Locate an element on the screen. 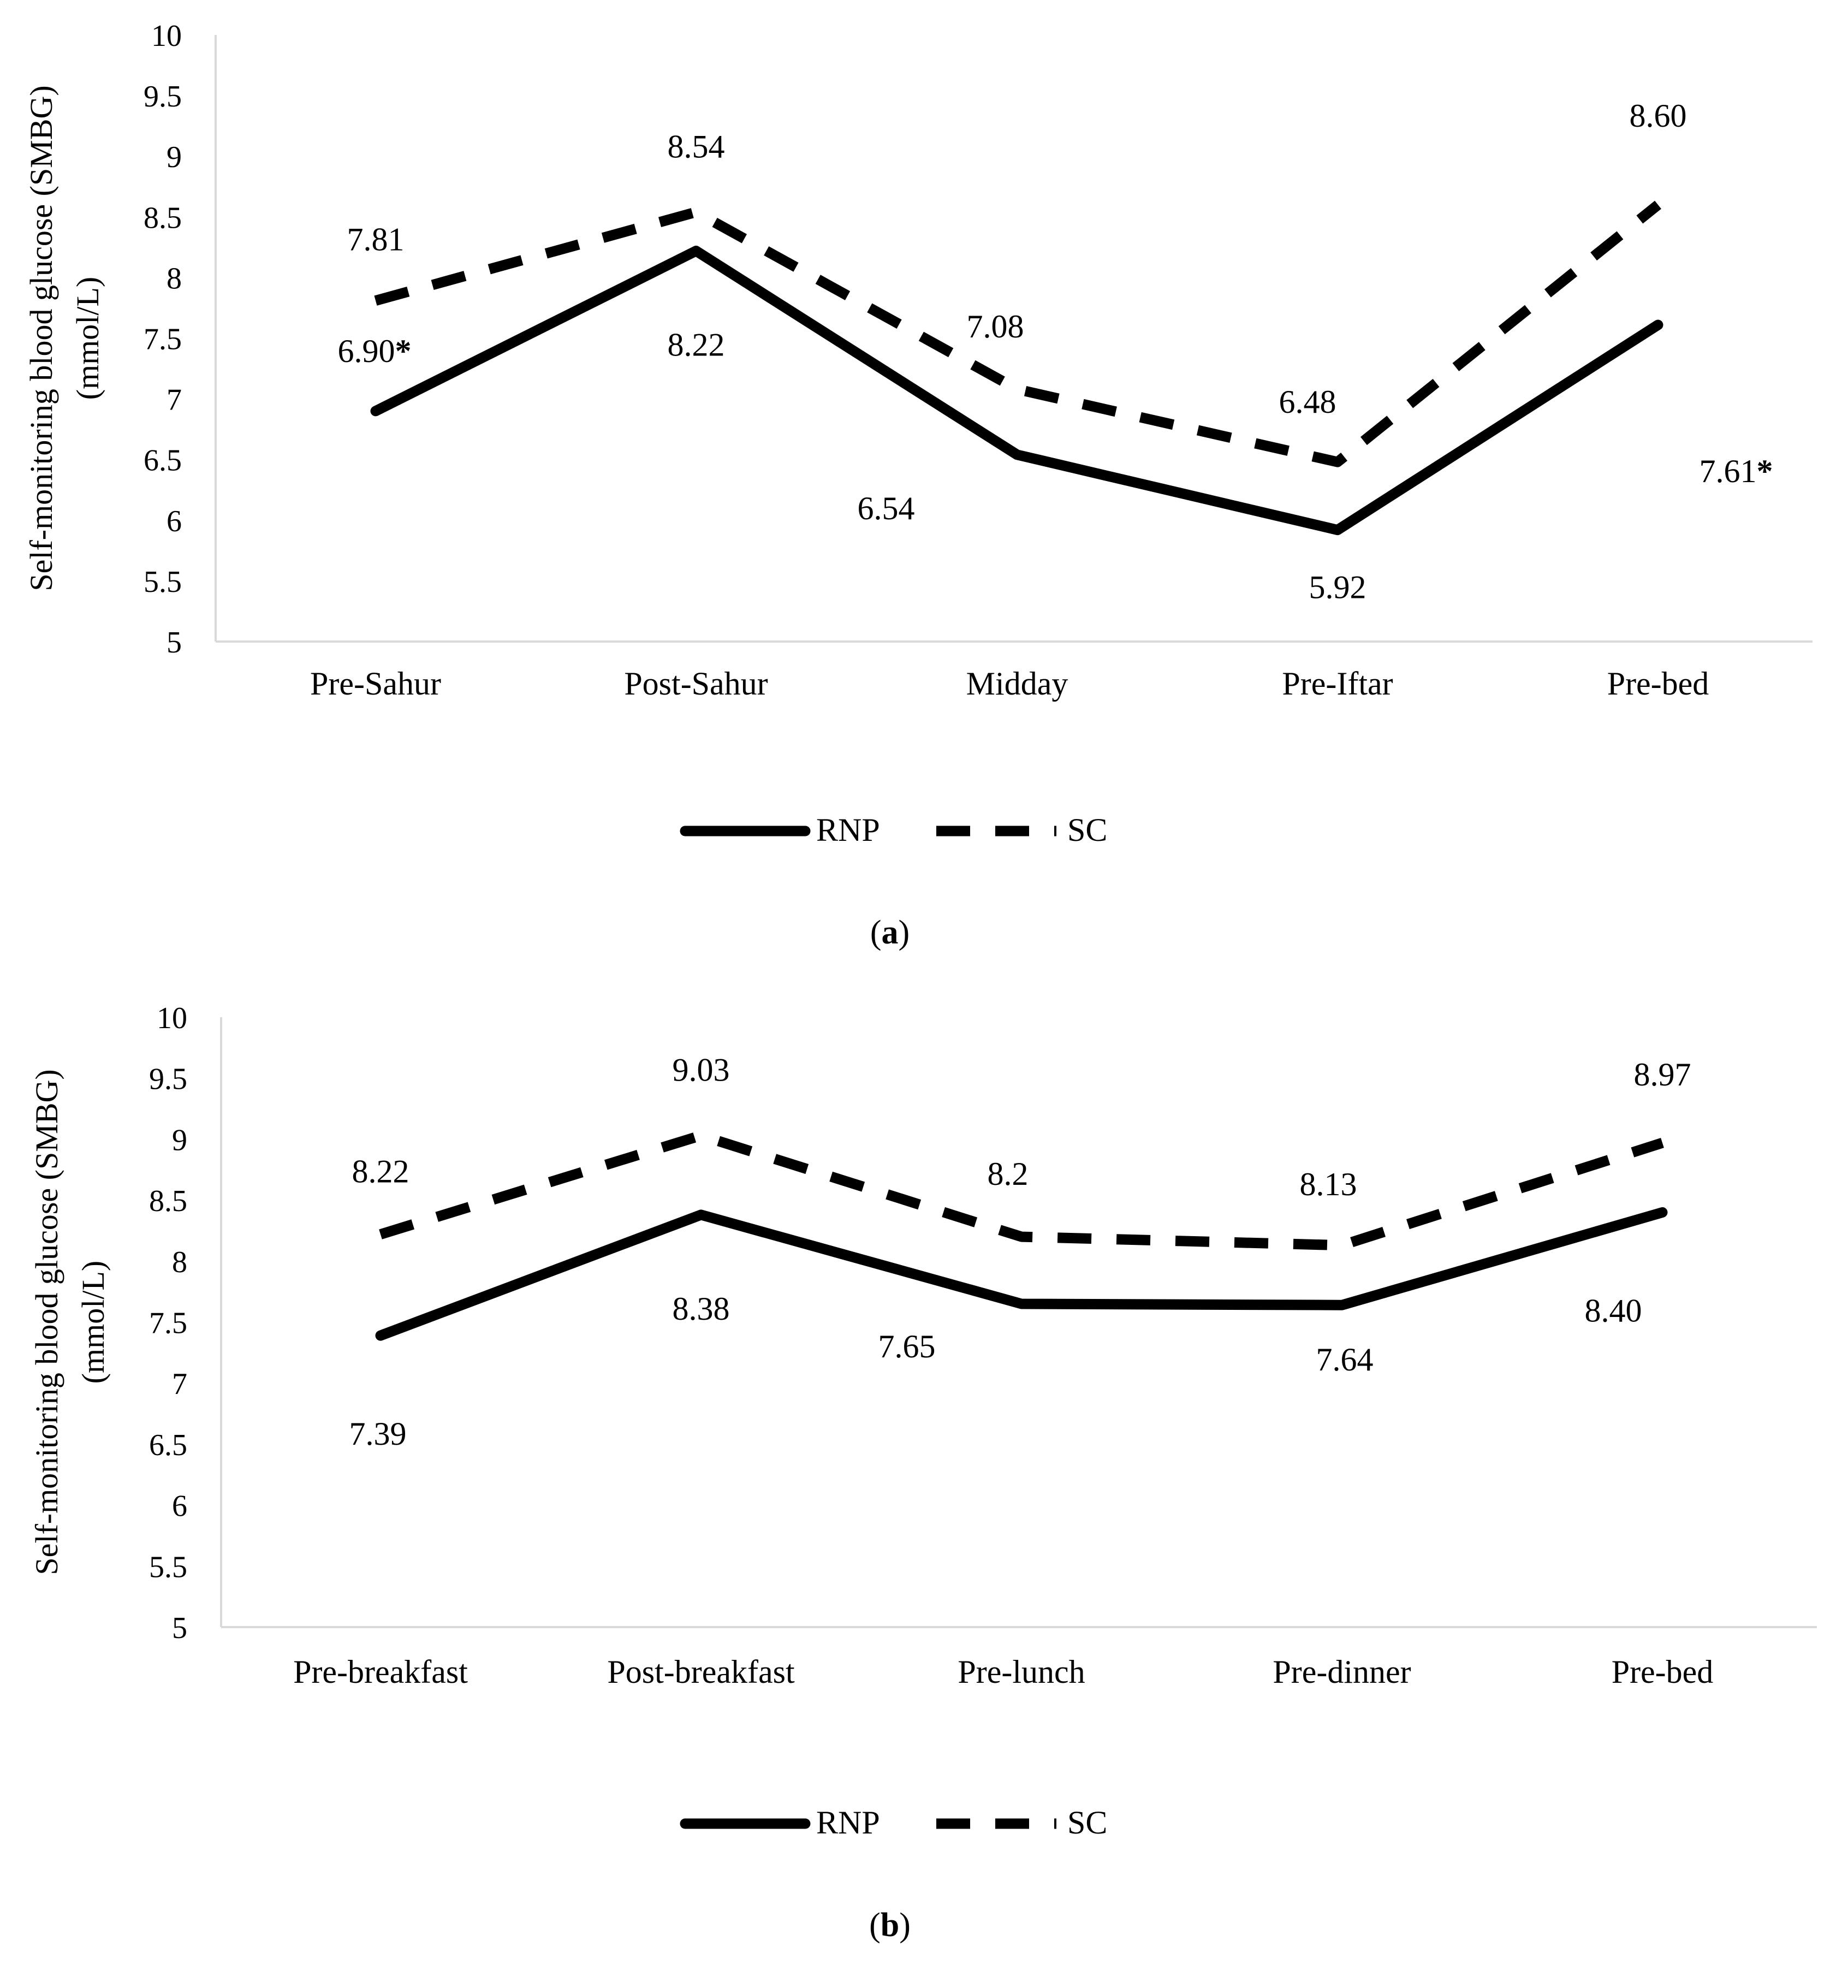 The height and width of the screenshot is (1988, 1848). data-label: 6.54 is located at coordinates (886, 508).